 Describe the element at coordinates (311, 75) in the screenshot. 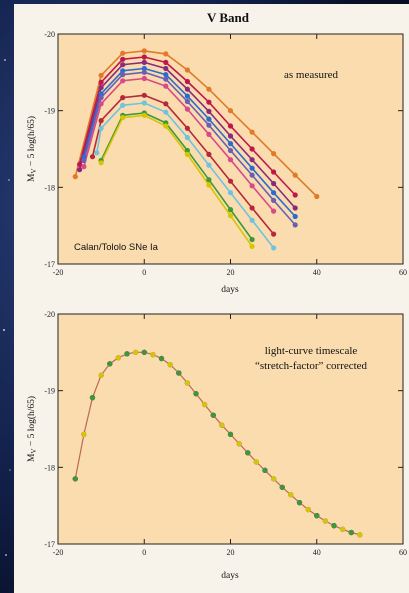

I see `annotation-as-measured: as measured` at that location.